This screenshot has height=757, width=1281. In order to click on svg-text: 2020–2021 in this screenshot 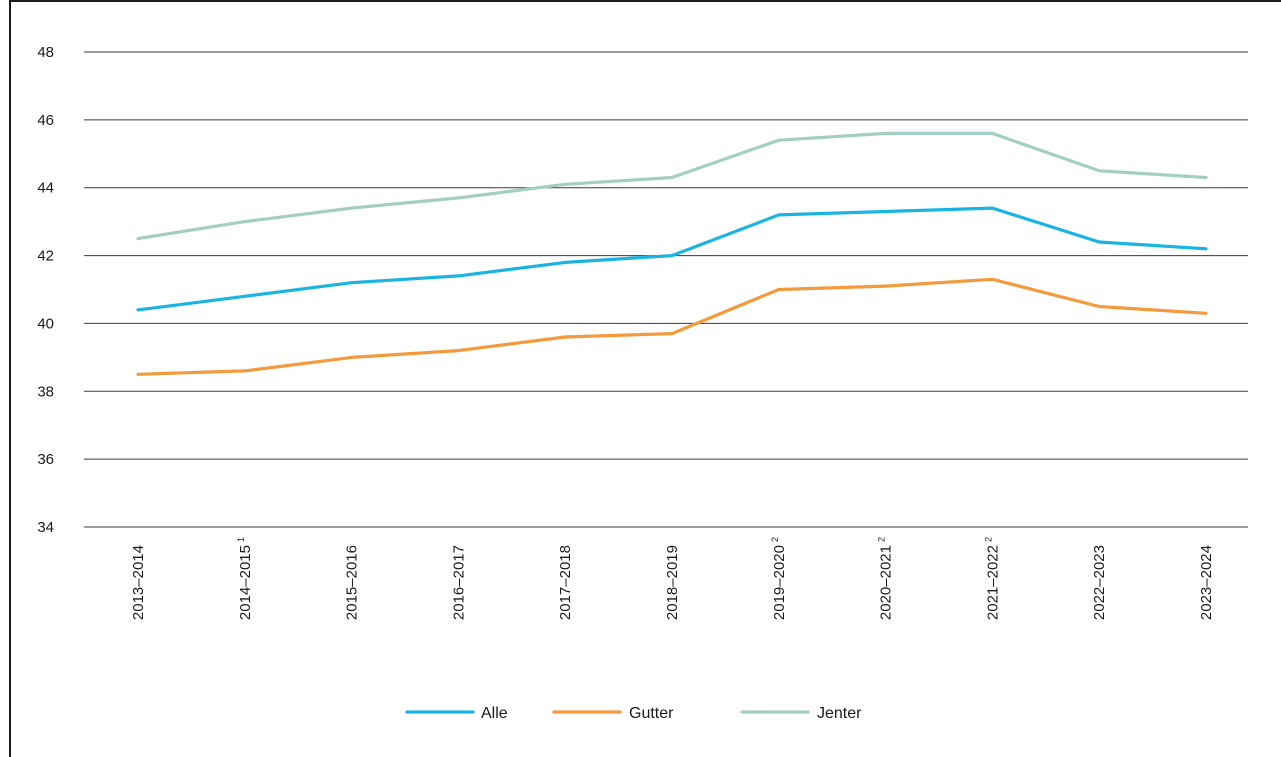, I will do `click(886, 582)`.